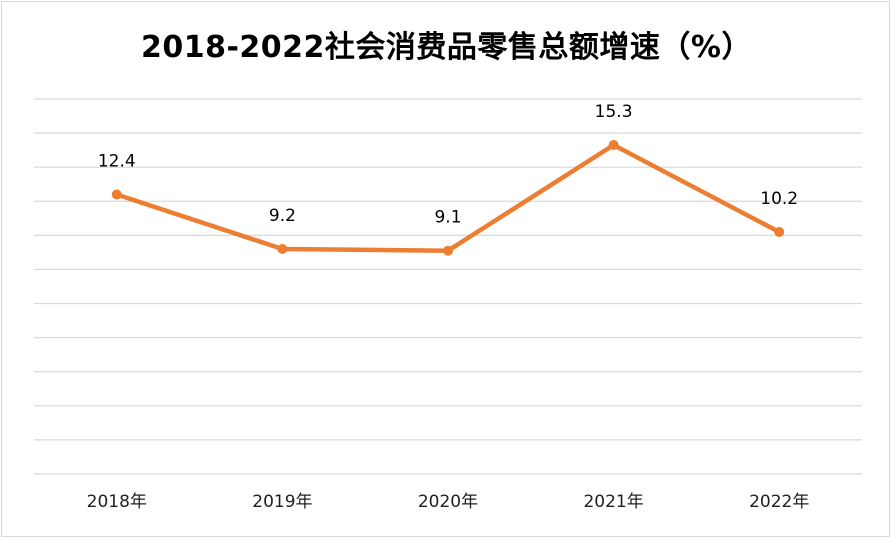 The height and width of the screenshot is (540, 893). I want to click on data-label: 12.4, so click(117, 161).